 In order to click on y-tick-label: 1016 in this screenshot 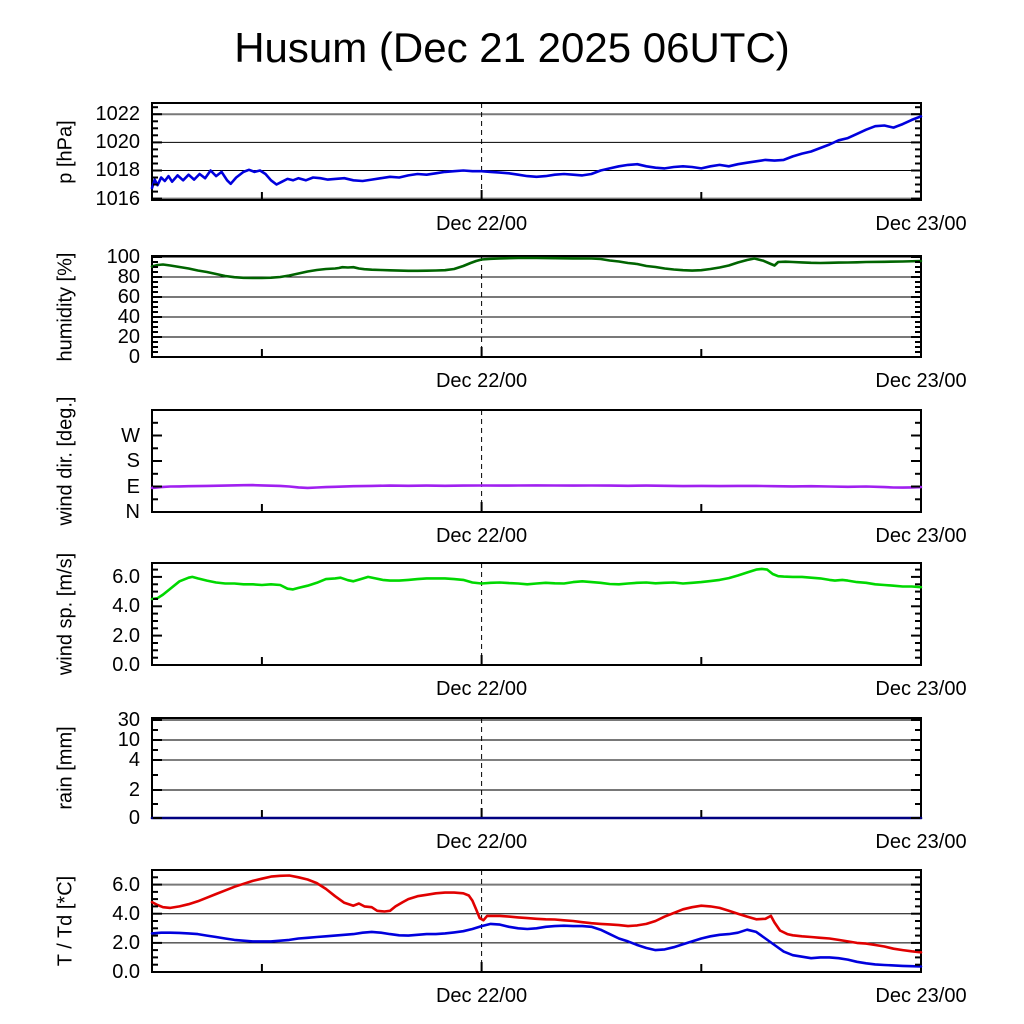, I will do `click(118, 198)`.